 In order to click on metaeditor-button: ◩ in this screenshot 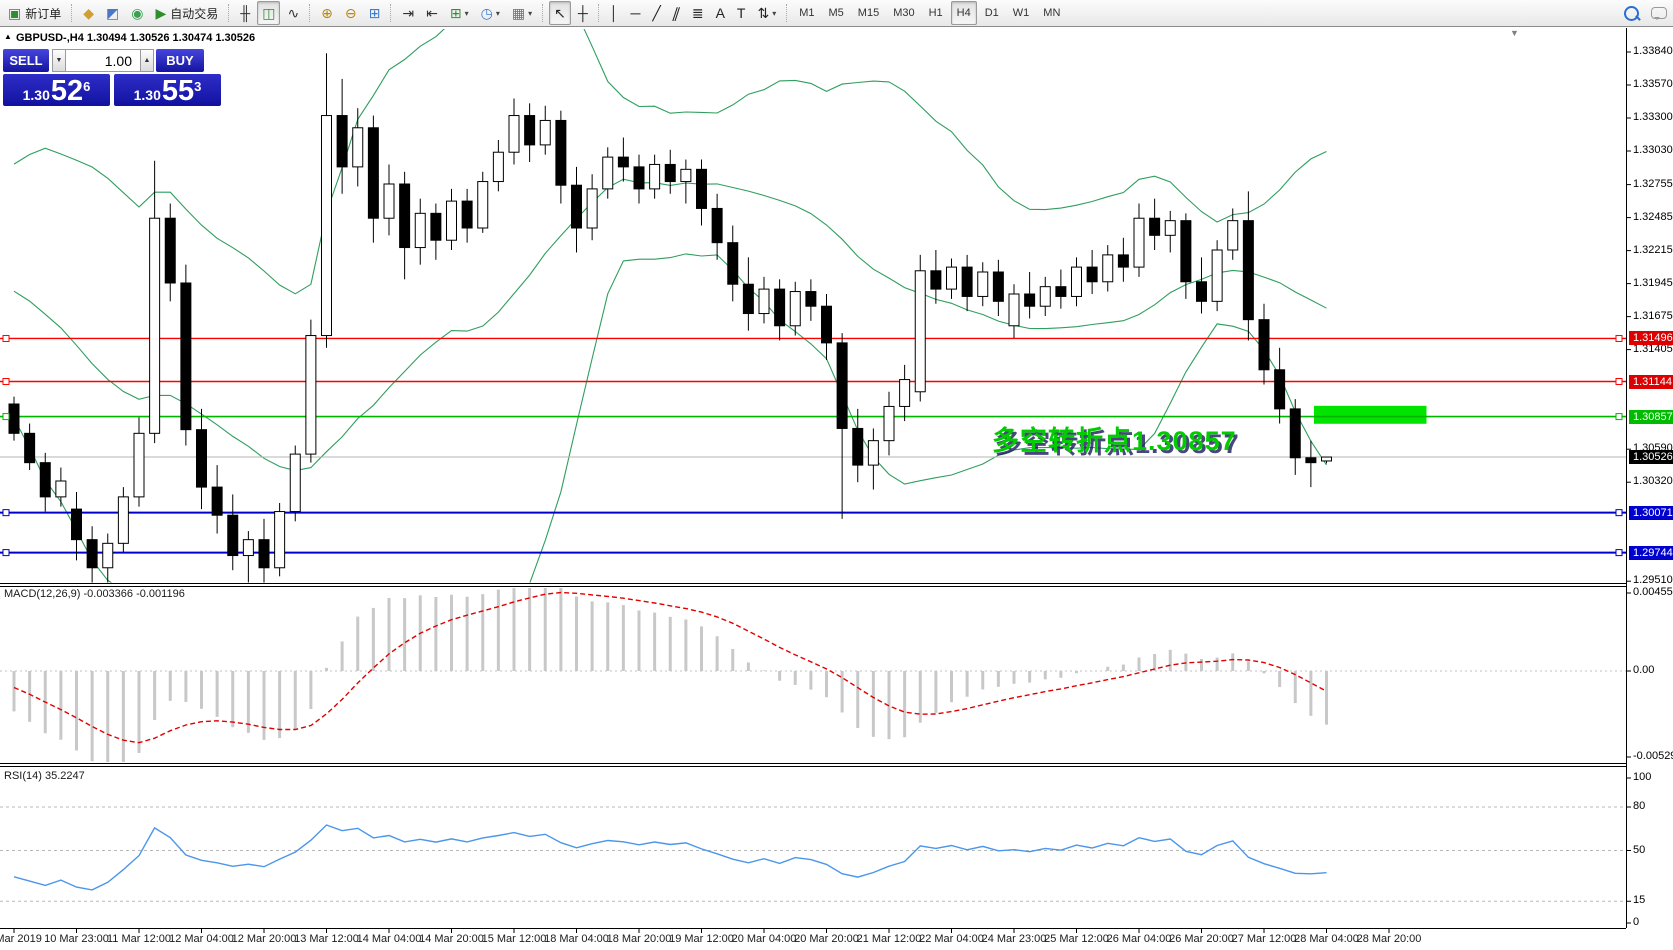, I will do `click(112, 13)`.